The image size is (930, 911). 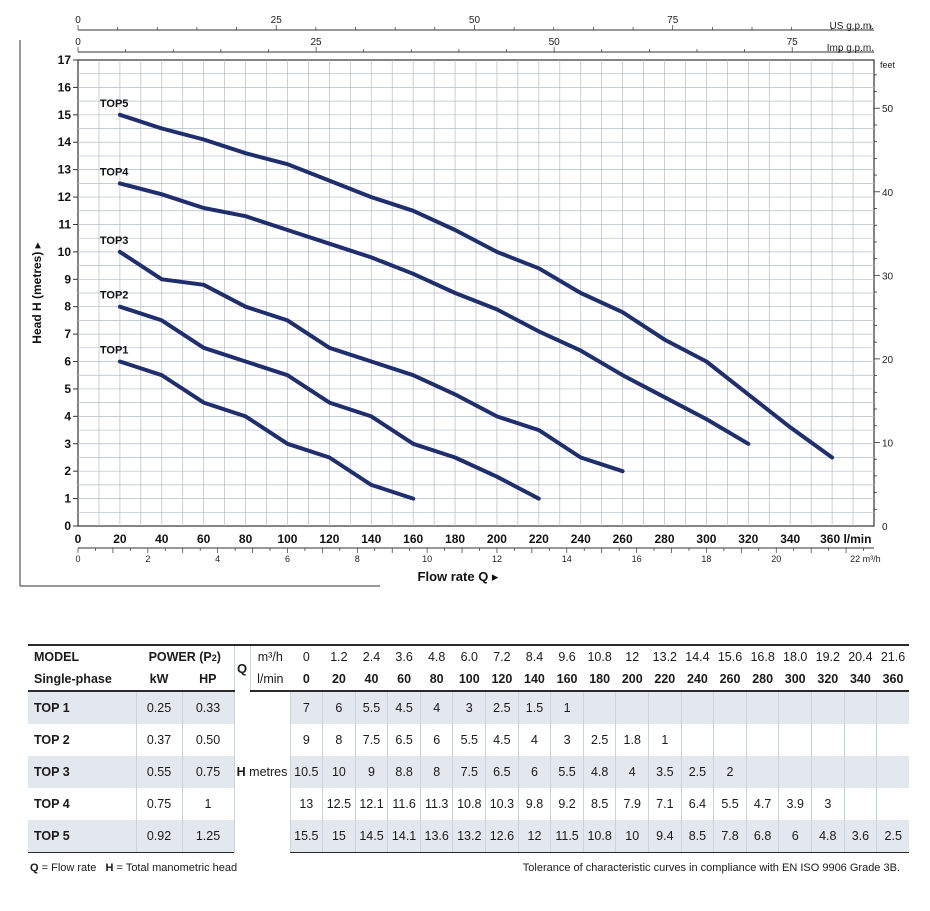 What do you see at coordinates (177, 868) in the screenshot?
I see `h-text: = Total manometric head` at bounding box center [177, 868].